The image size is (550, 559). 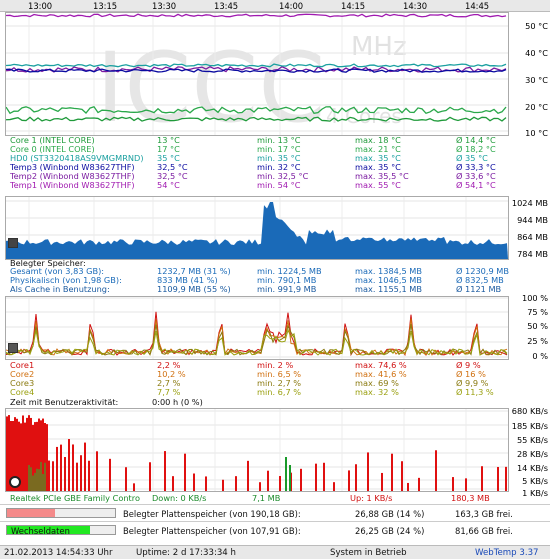 I want to click on legend-max: max. 1155,1 MB, so click(x=388, y=289).